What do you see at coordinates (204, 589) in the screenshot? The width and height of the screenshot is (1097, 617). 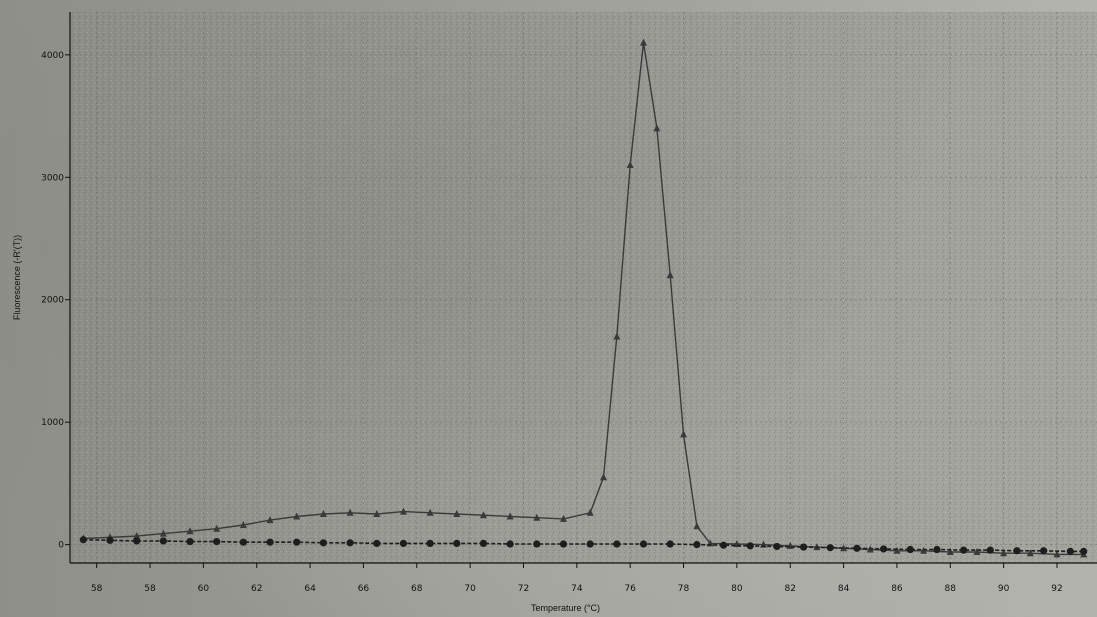 I see `x-tick-label: 60` at bounding box center [204, 589].